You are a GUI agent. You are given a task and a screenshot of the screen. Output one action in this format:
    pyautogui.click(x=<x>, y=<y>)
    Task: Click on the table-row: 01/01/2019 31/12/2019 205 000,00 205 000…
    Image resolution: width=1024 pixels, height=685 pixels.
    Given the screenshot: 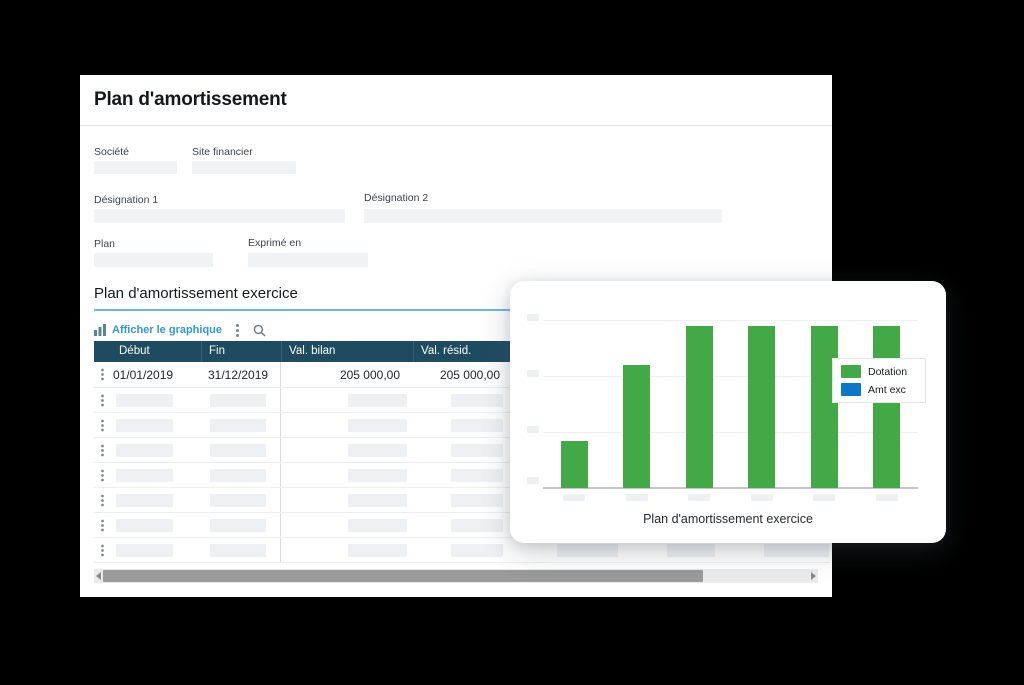 What is the action you would take?
    pyautogui.click(x=462, y=375)
    